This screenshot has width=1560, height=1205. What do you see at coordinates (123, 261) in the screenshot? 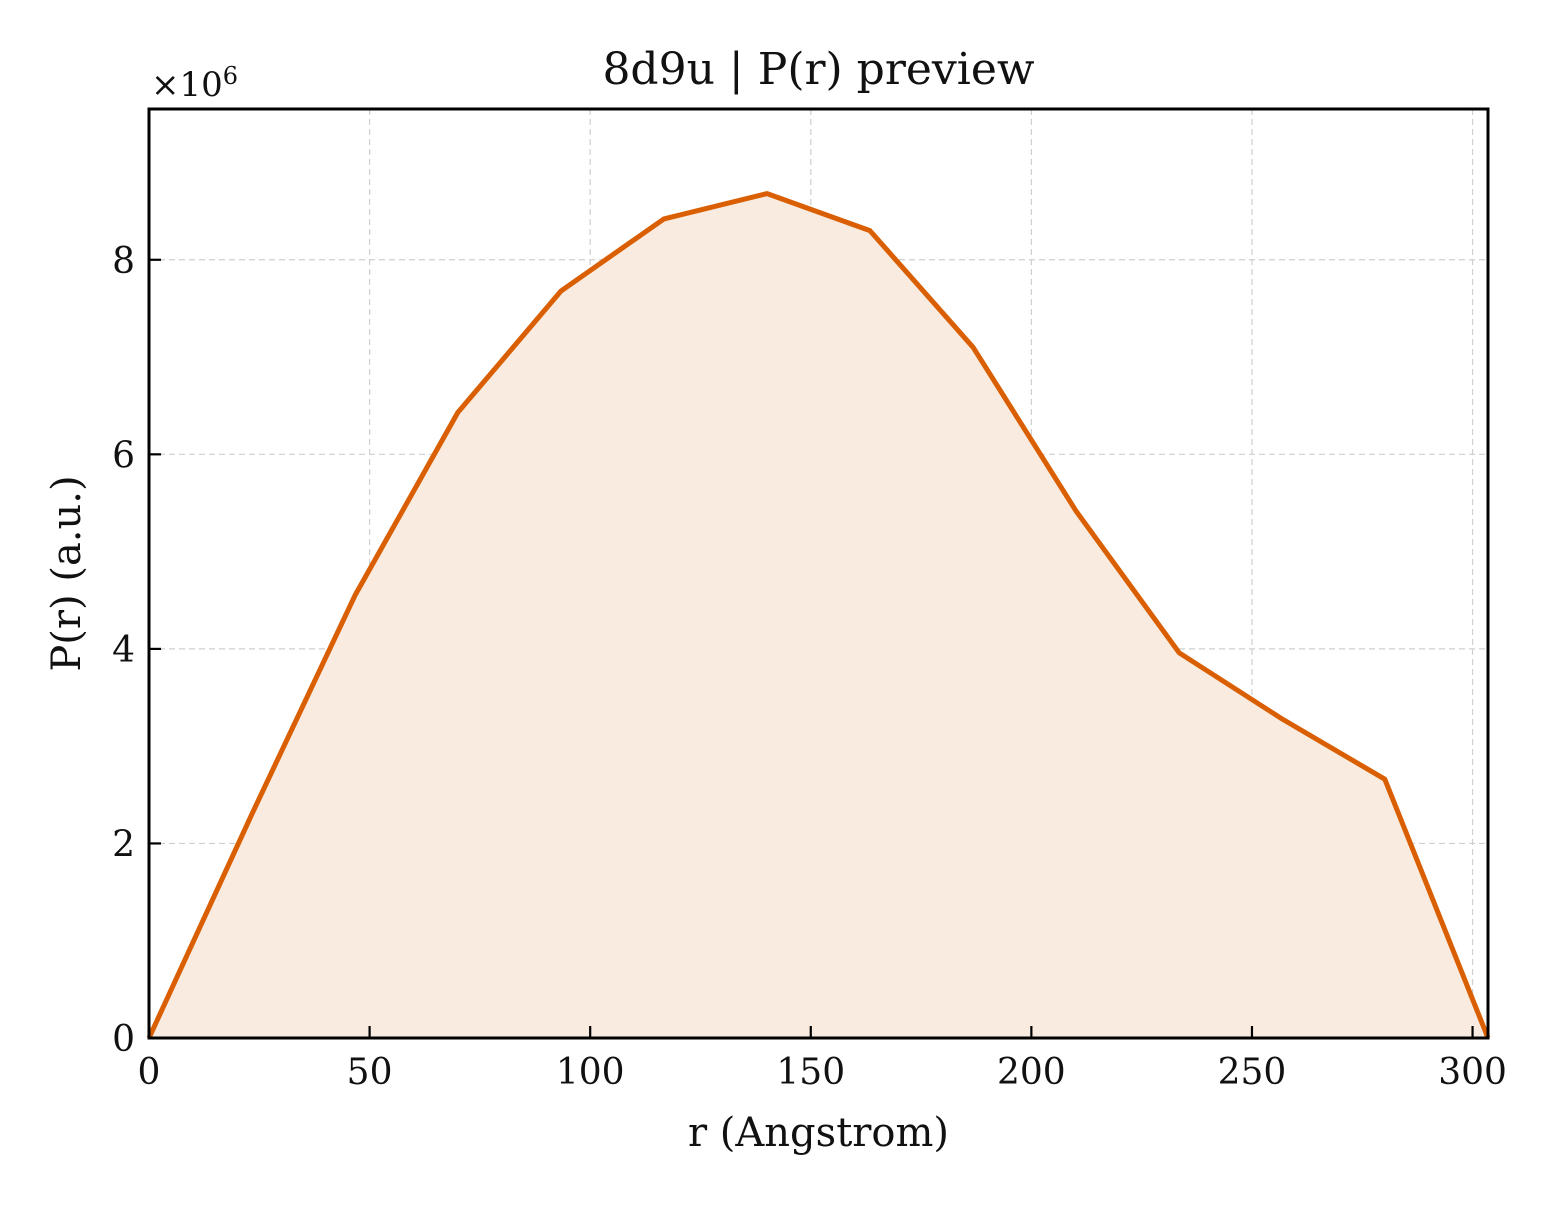
I see `y-tick-label: 8` at bounding box center [123, 261].